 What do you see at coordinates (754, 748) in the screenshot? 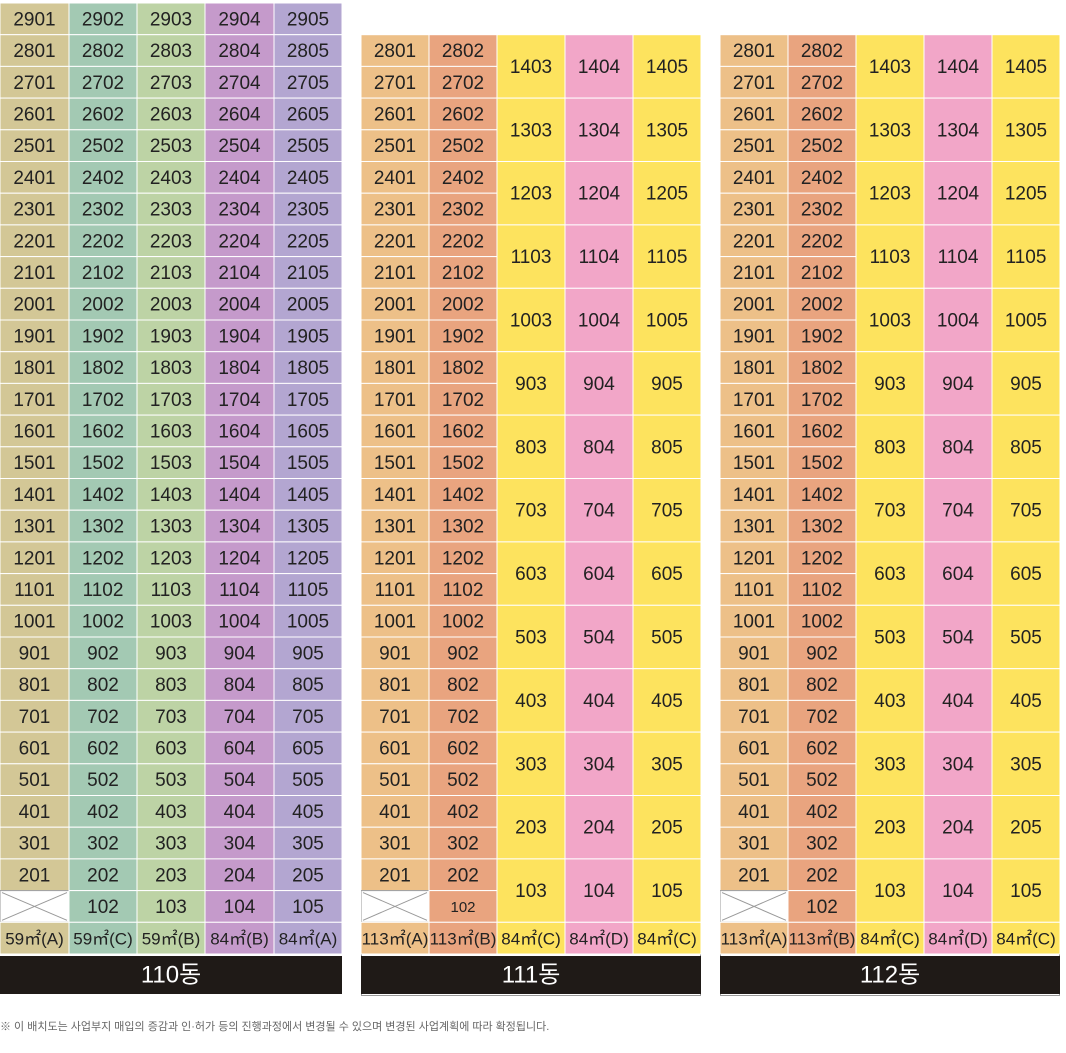
I see `unit-label: 601` at bounding box center [754, 748].